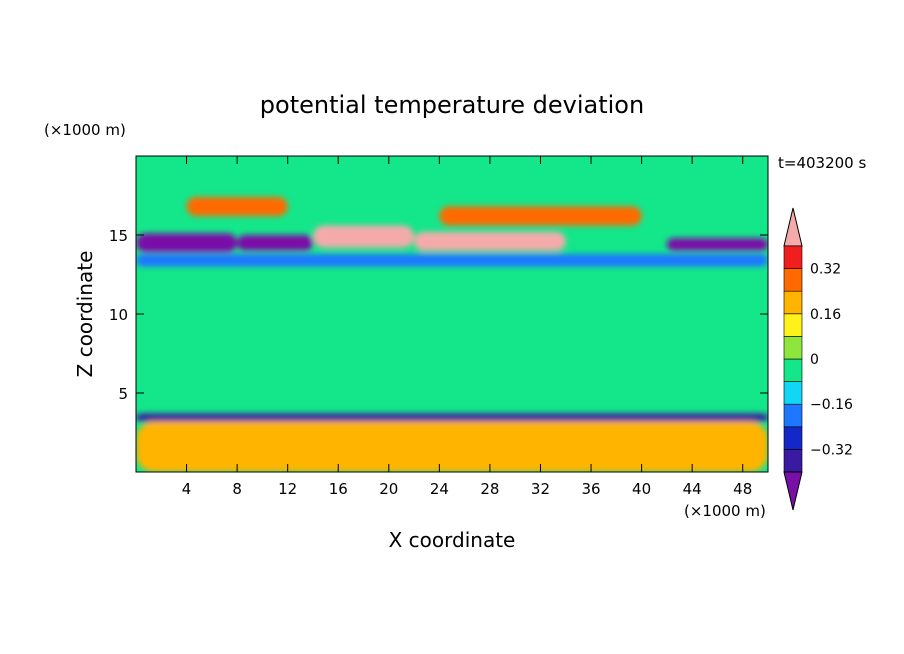  Describe the element at coordinates (287, 489) in the screenshot. I see `x-tick-label: 12` at that location.